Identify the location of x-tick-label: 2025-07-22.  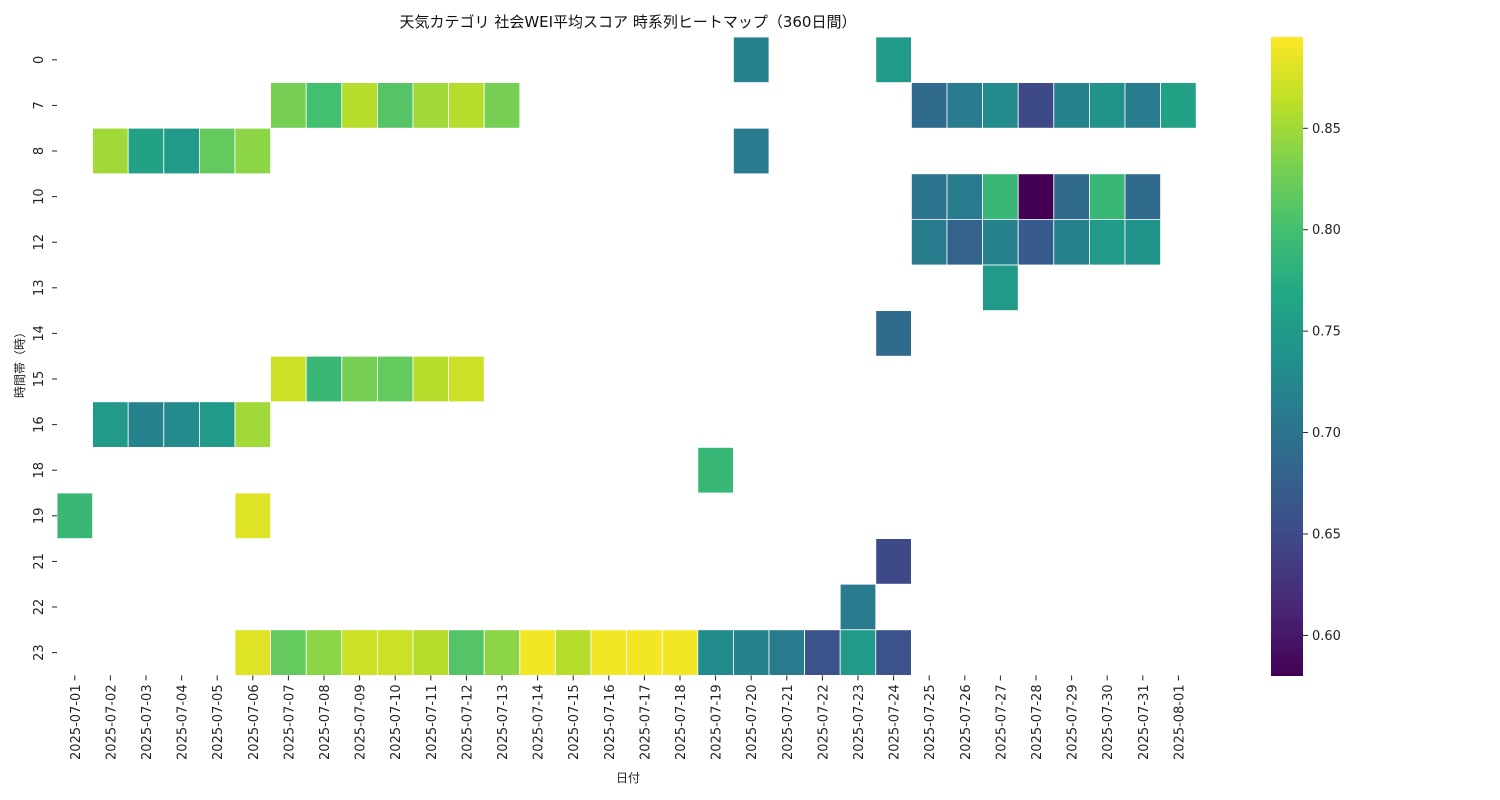
(823, 722).